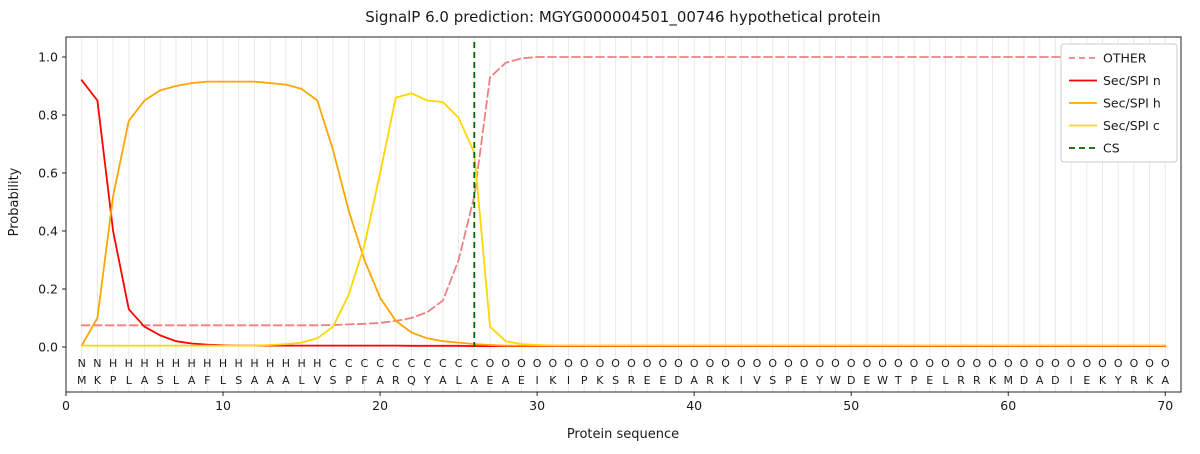 The image size is (1200, 454). I want to click on y-tick-label: 0.0, so click(48, 347).